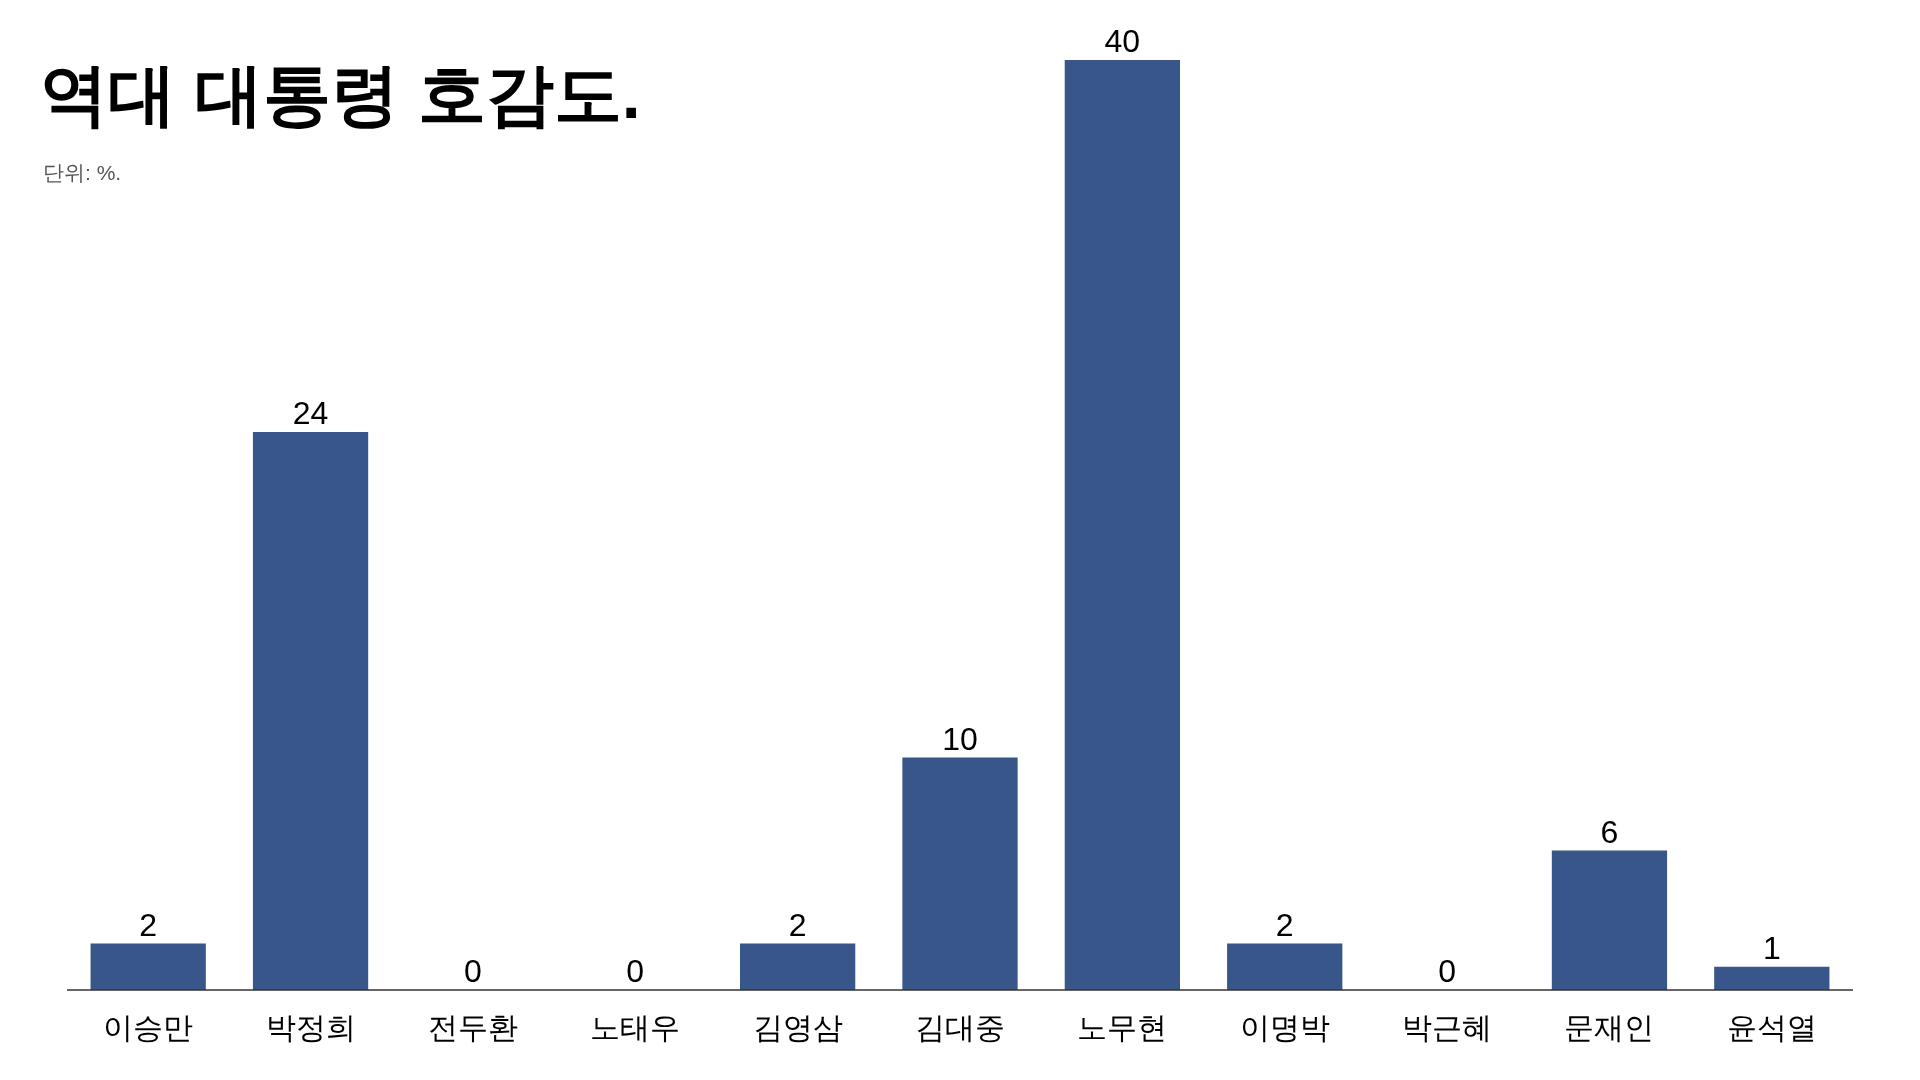 The width and height of the screenshot is (1920, 1080). What do you see at coordinates (310, 1027) in the screenshot?
I see `x-tick-label: 박정희` at bounding box center [310, 1027].